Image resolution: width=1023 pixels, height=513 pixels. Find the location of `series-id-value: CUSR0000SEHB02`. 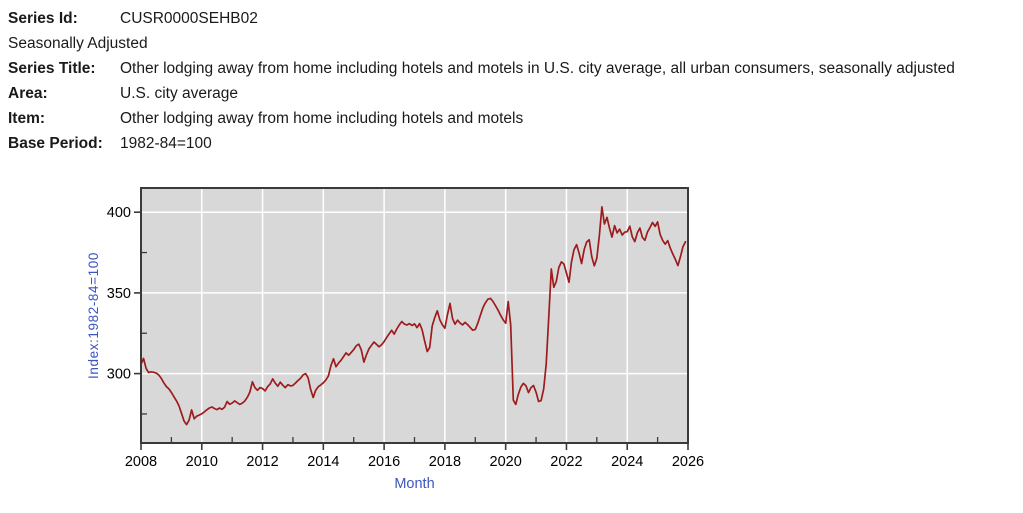

series-id-value: CUSR0000SEHB02 is located at coordinates (189, 18).